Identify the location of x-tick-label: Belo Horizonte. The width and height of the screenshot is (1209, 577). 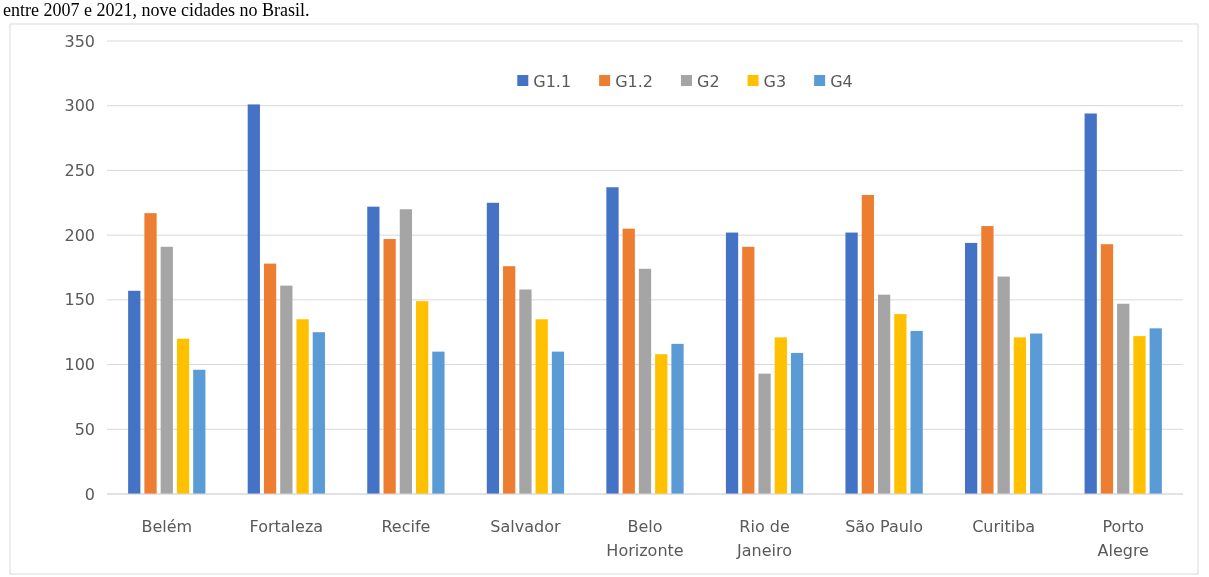
(645, 538).